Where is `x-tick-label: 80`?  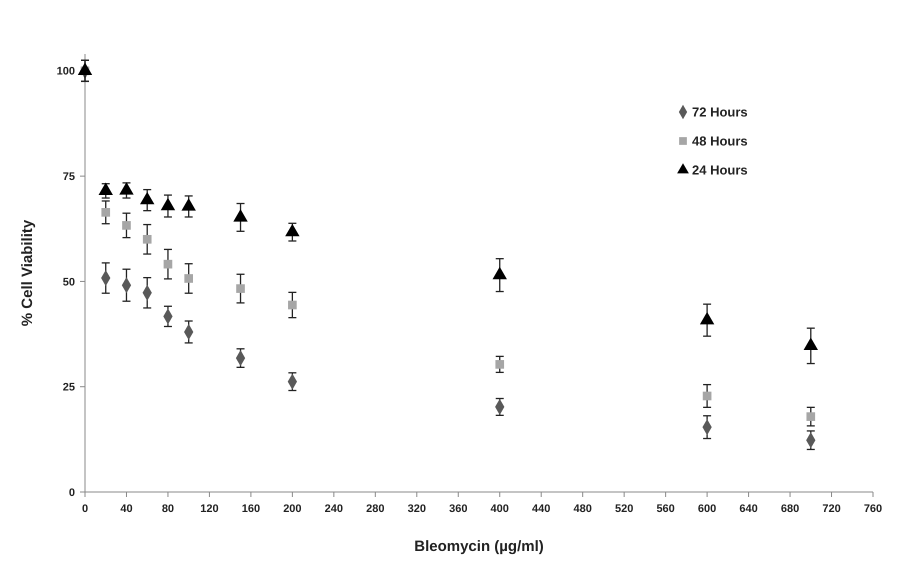
x-tick-label: 80 is located at coordinates (168, 509).